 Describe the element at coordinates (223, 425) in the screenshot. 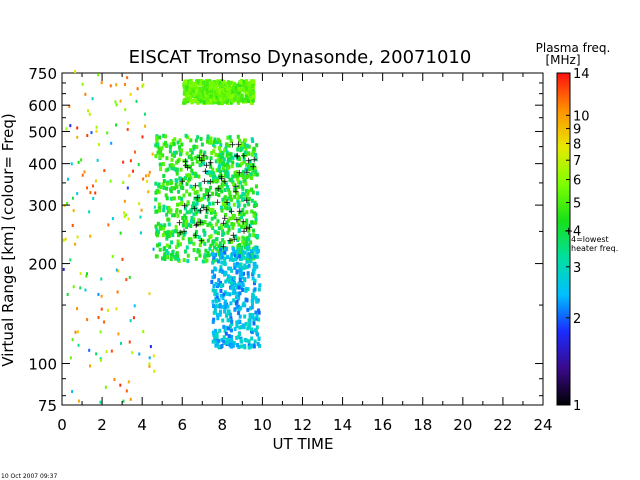

I see `x-tick-label: 8` at that location.